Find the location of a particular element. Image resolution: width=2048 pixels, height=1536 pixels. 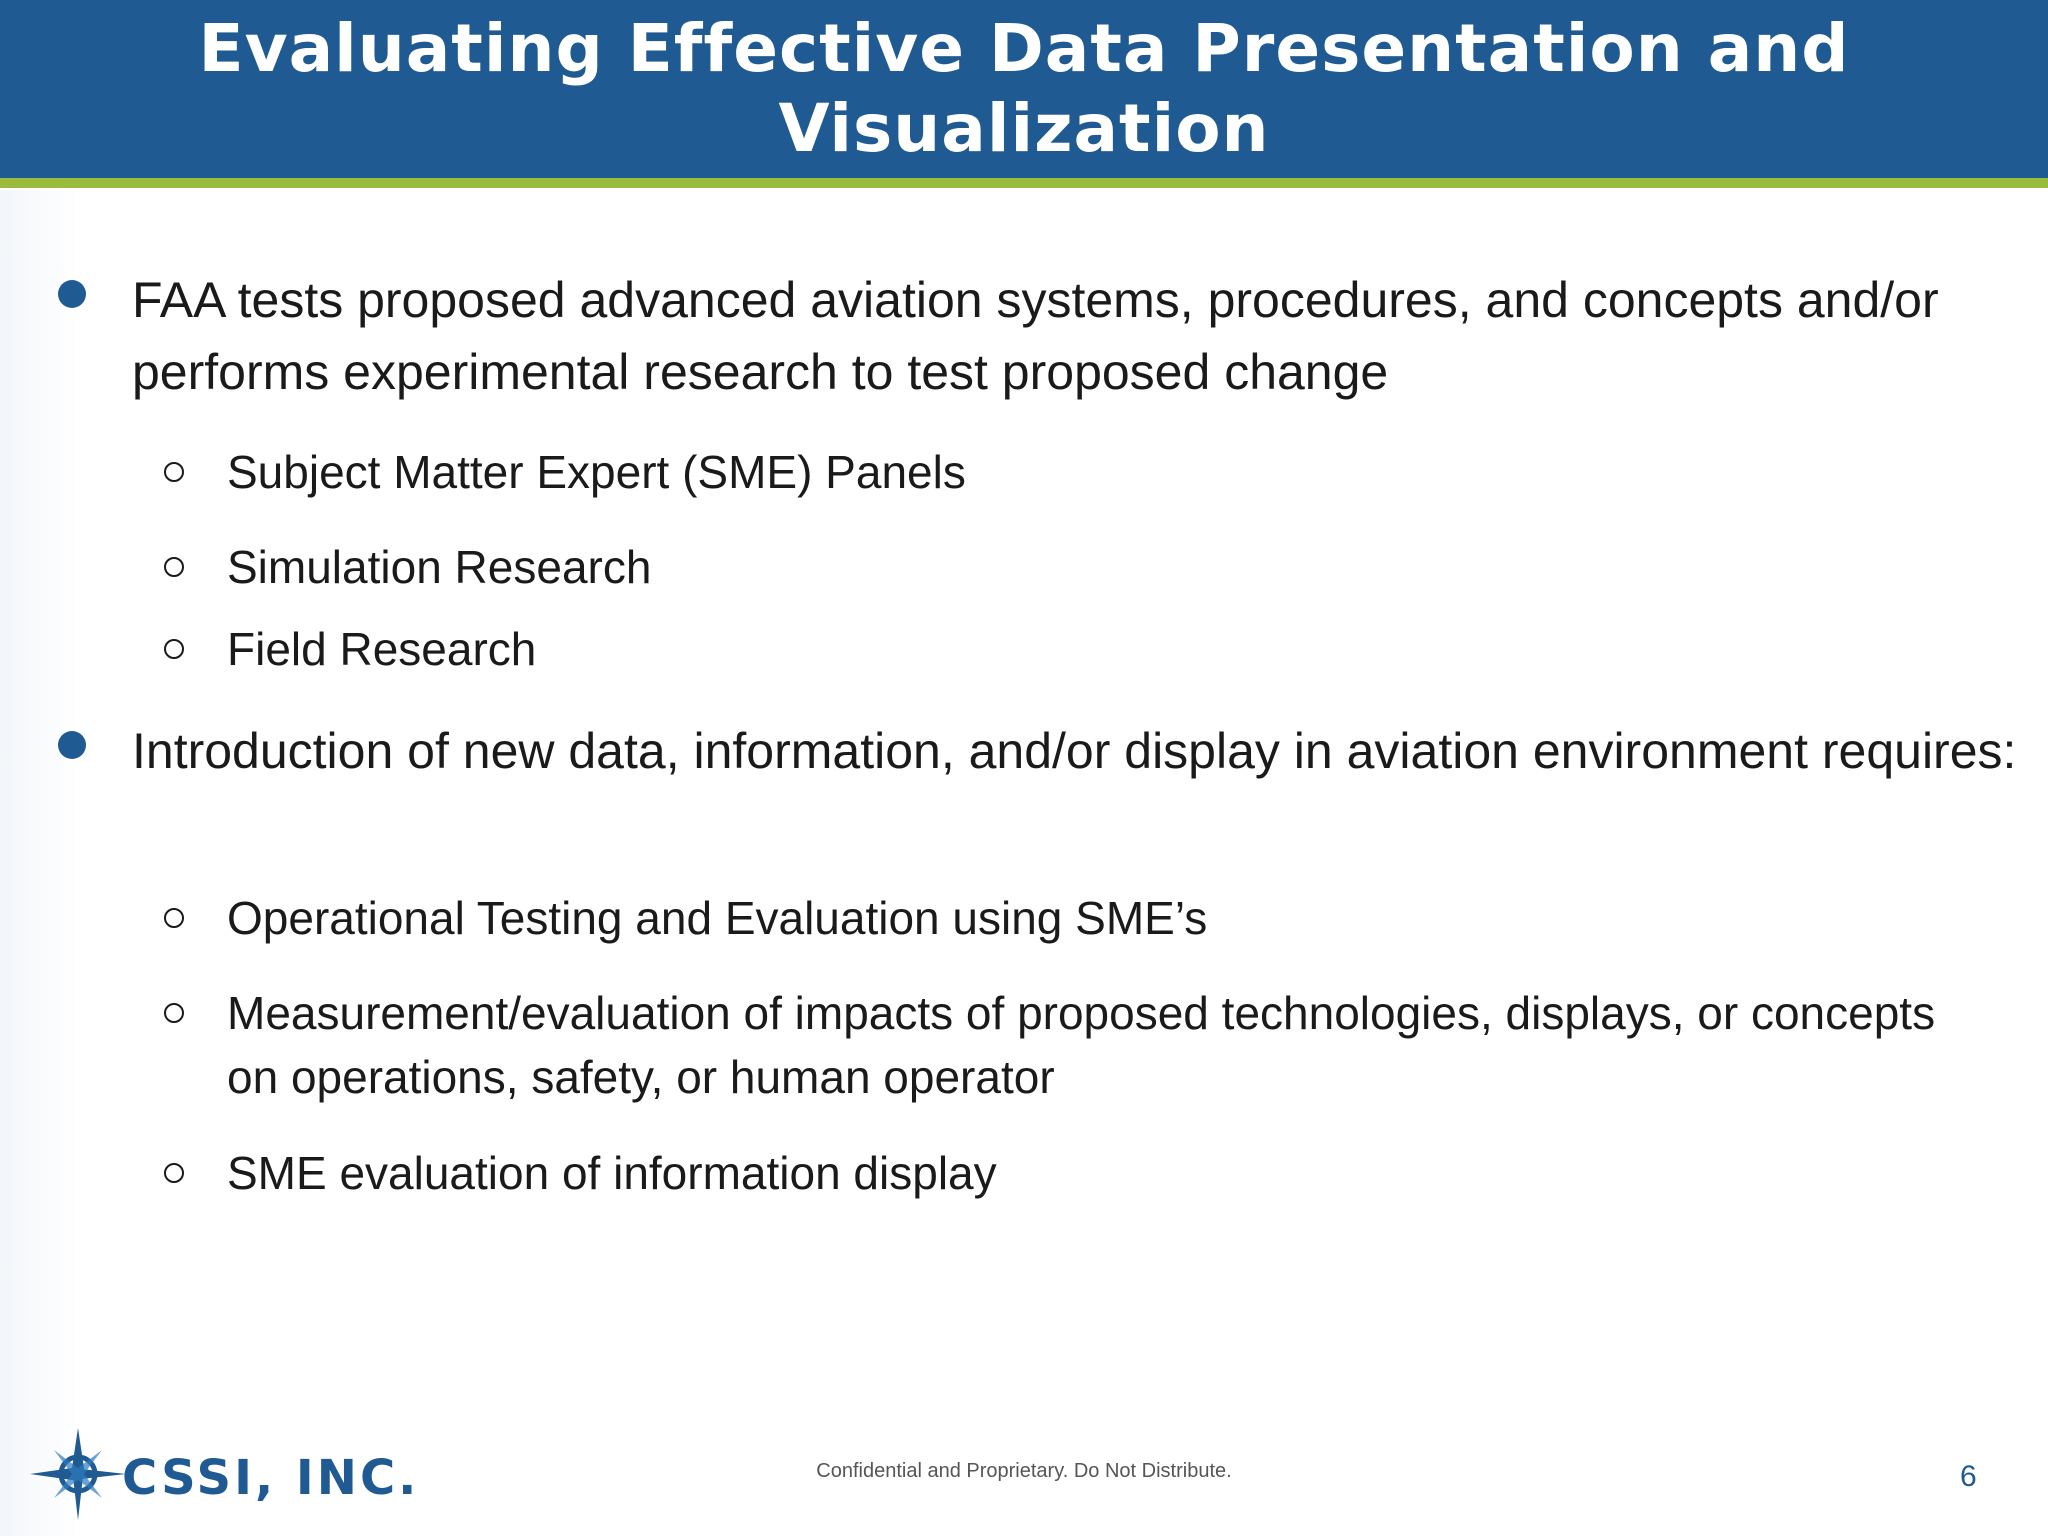

cssi-logo: CSSI, INC. is located at coordinates (224, 1474).